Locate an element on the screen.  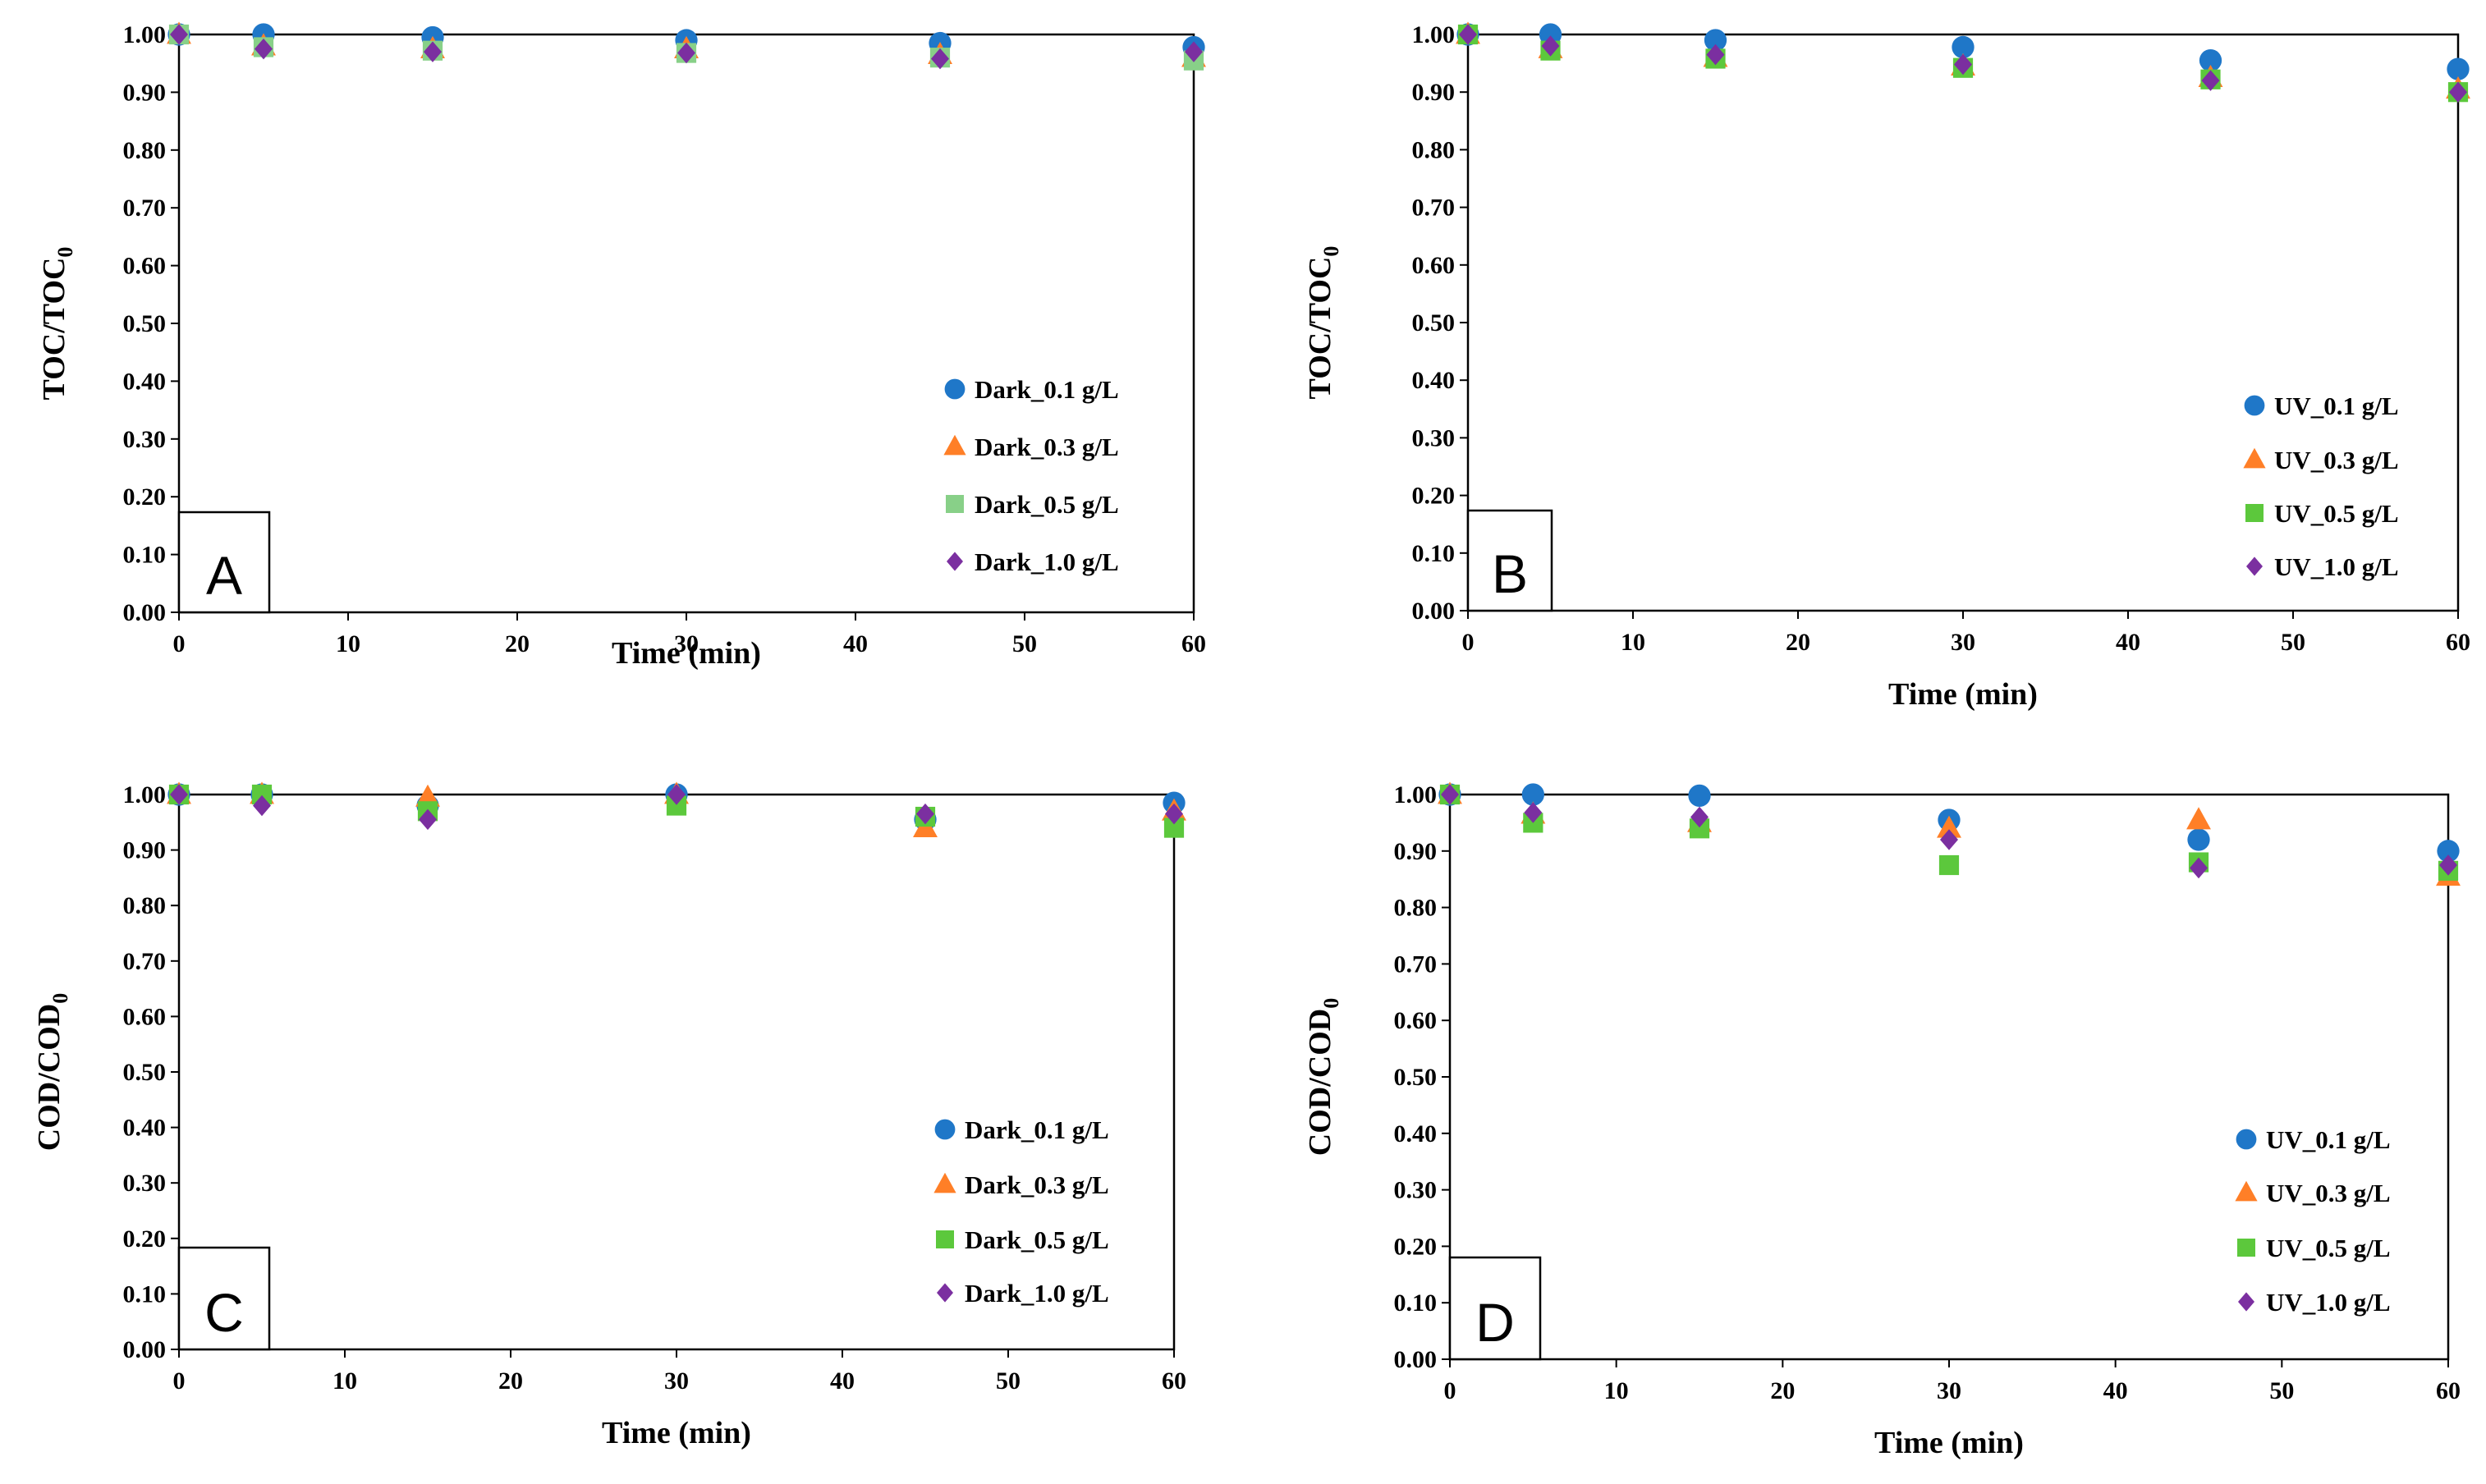
legend-marker-diamond is located at coordinates (945, 1293).